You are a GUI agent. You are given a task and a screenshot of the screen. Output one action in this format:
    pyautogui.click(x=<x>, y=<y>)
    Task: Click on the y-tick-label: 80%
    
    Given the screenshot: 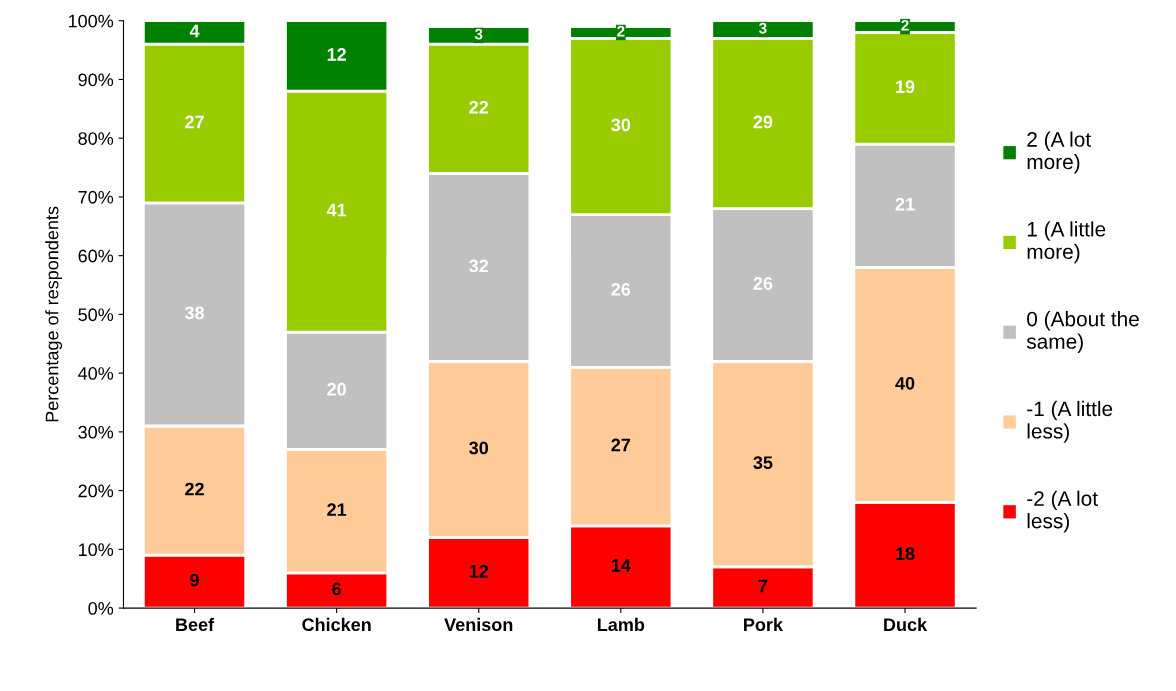 What is the action you would take?
    pyautogui.click(x=96, y=138)
    